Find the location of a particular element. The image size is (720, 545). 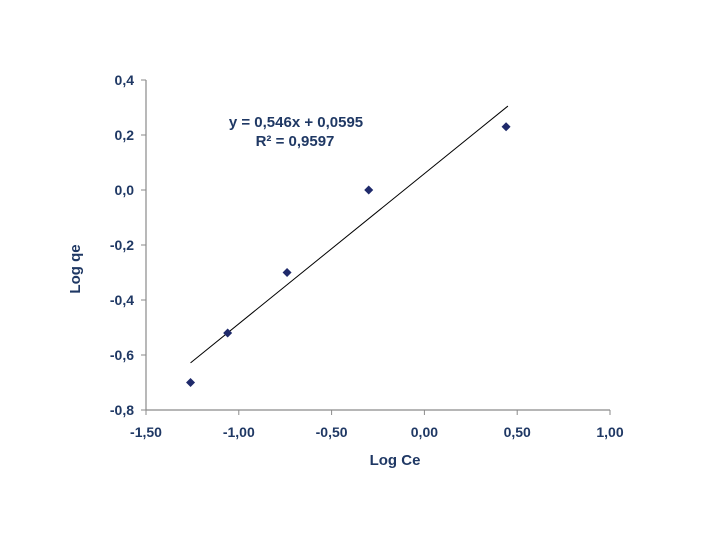

x-tick-label: 1,00 is located at coordinates (609, 432).